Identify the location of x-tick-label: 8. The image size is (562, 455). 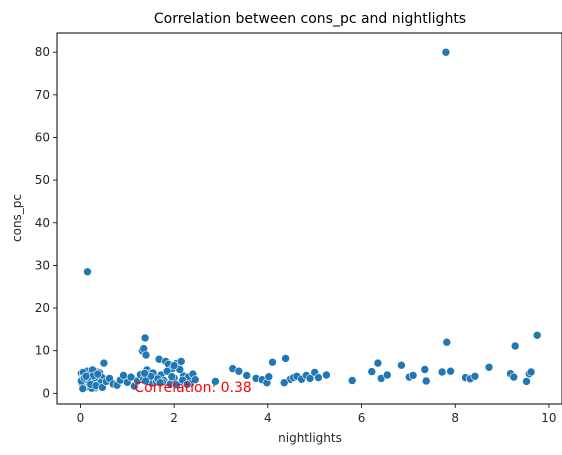
(455, 418).